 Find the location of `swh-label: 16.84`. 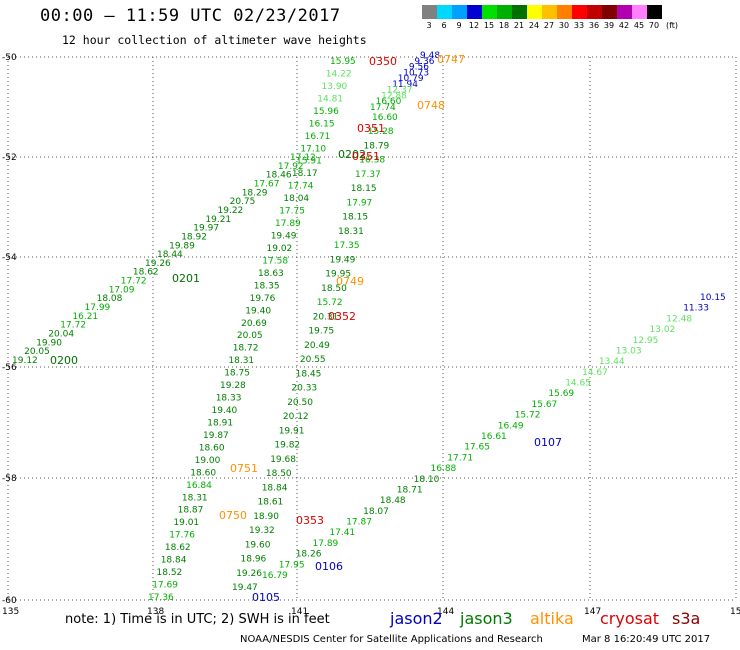

swh-label: 16.84 is located at coordinates (199, 486).